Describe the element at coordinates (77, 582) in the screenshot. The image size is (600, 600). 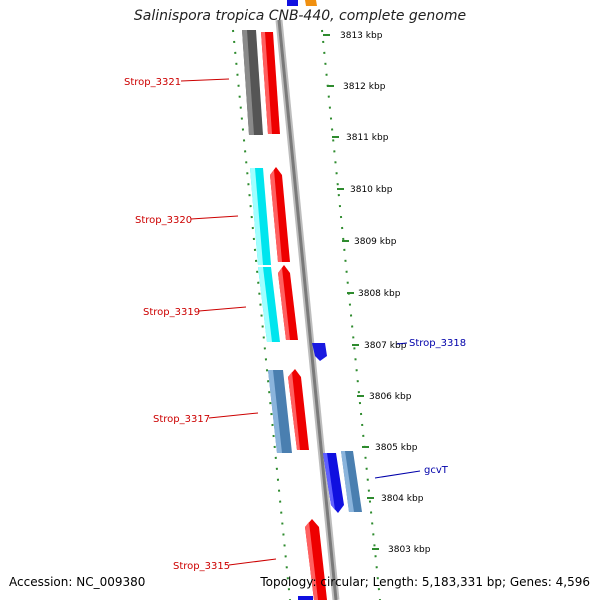
I see `accession-text: Accession: NC_009380` at that location.